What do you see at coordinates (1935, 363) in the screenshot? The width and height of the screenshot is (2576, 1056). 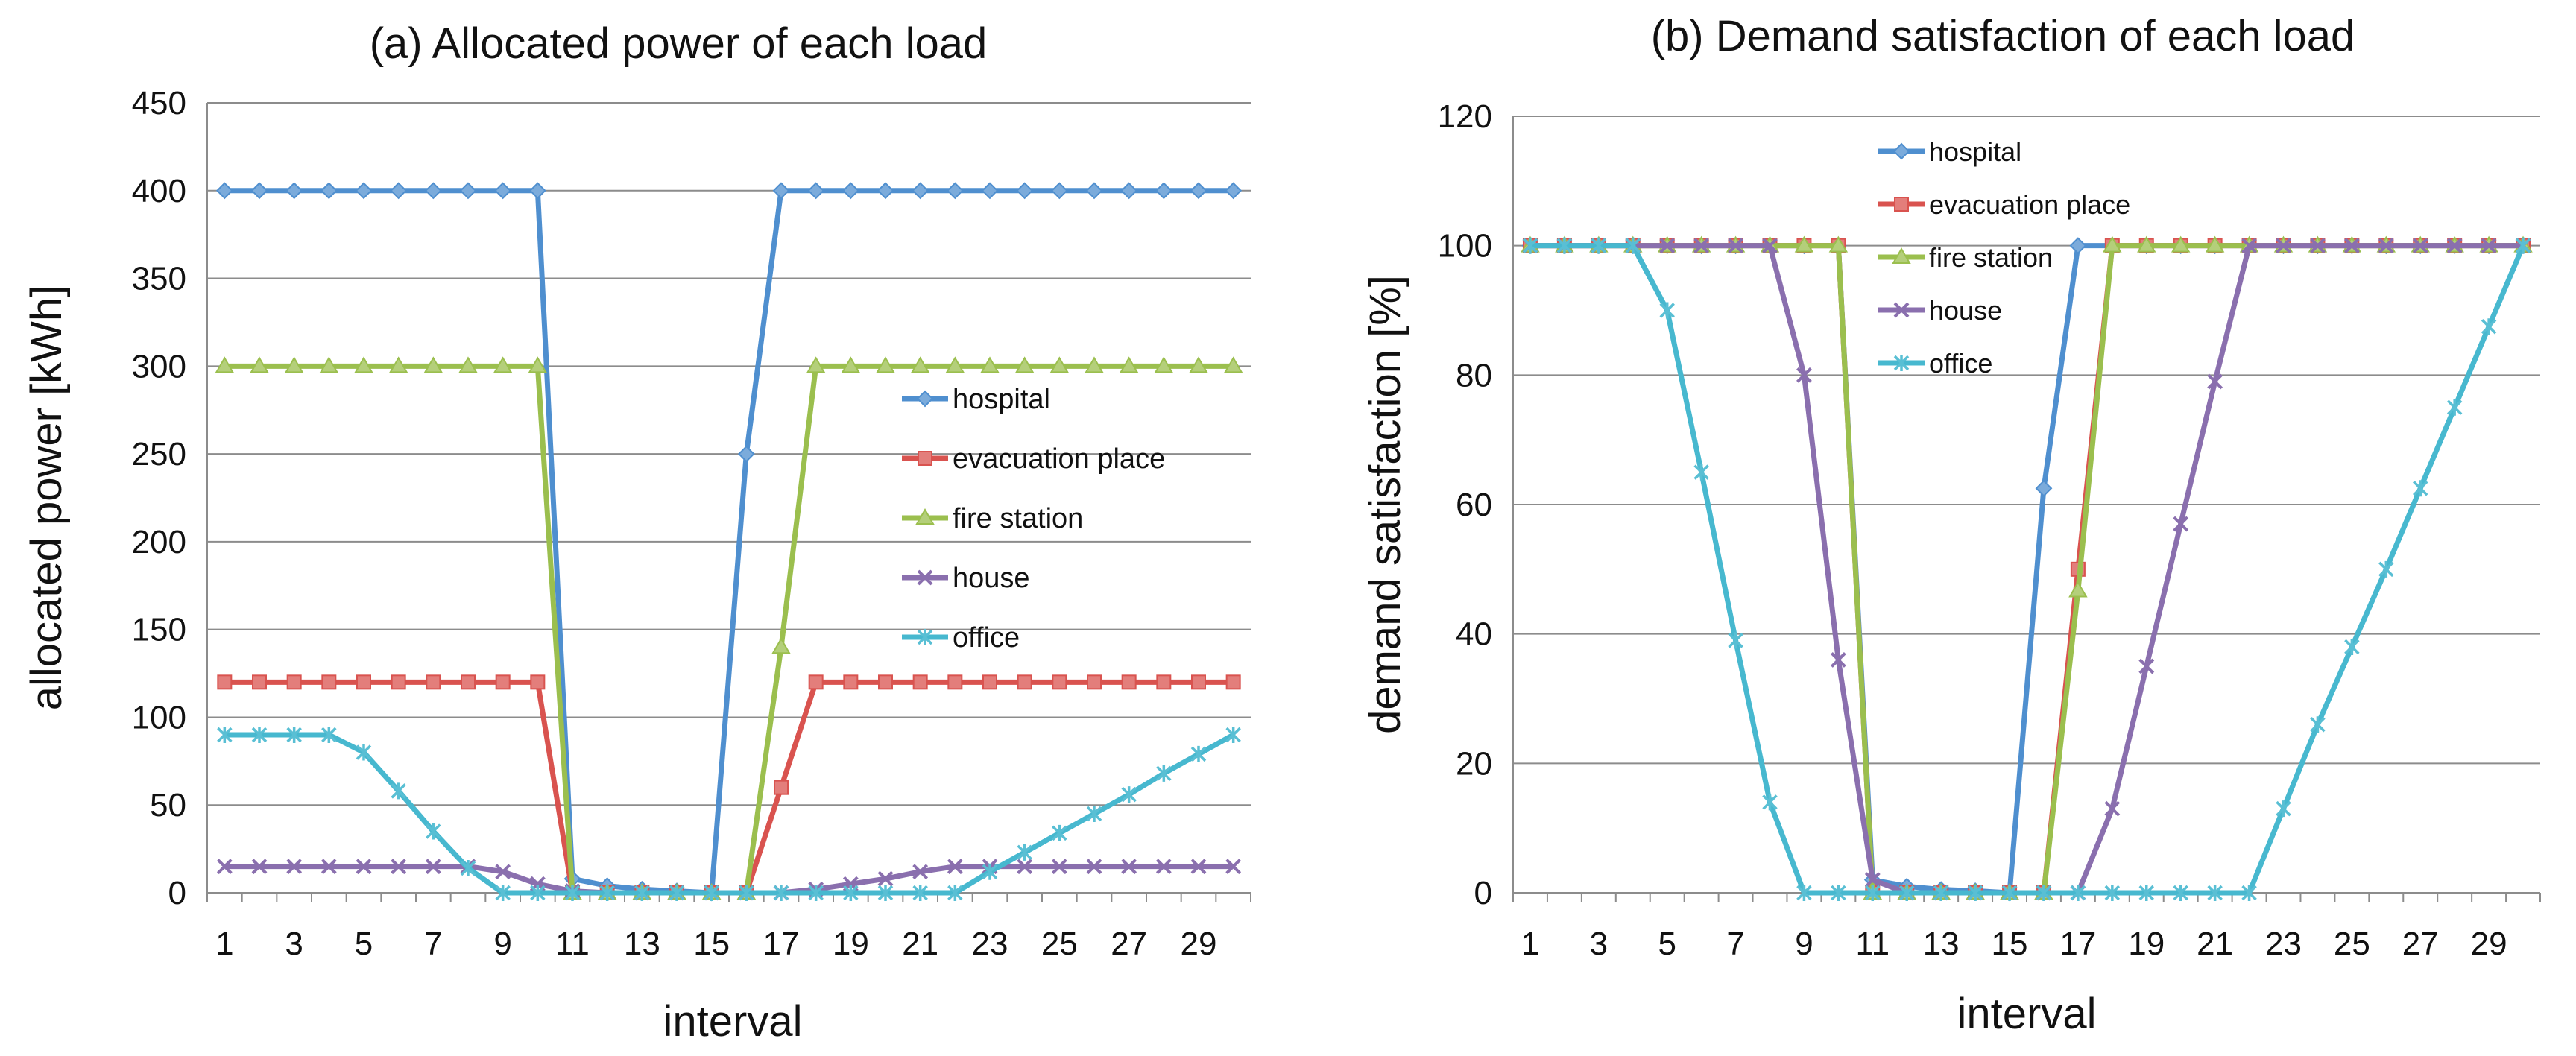 I see `legend-item: office` at bounding box center [1935, 363].